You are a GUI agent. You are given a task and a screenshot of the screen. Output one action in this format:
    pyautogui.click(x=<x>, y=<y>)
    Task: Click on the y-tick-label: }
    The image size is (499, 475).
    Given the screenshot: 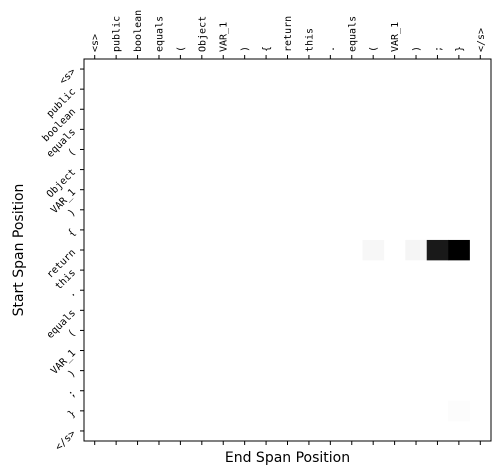 What is the action you would take?
    pyautogui.click(x=72, y=414)
    